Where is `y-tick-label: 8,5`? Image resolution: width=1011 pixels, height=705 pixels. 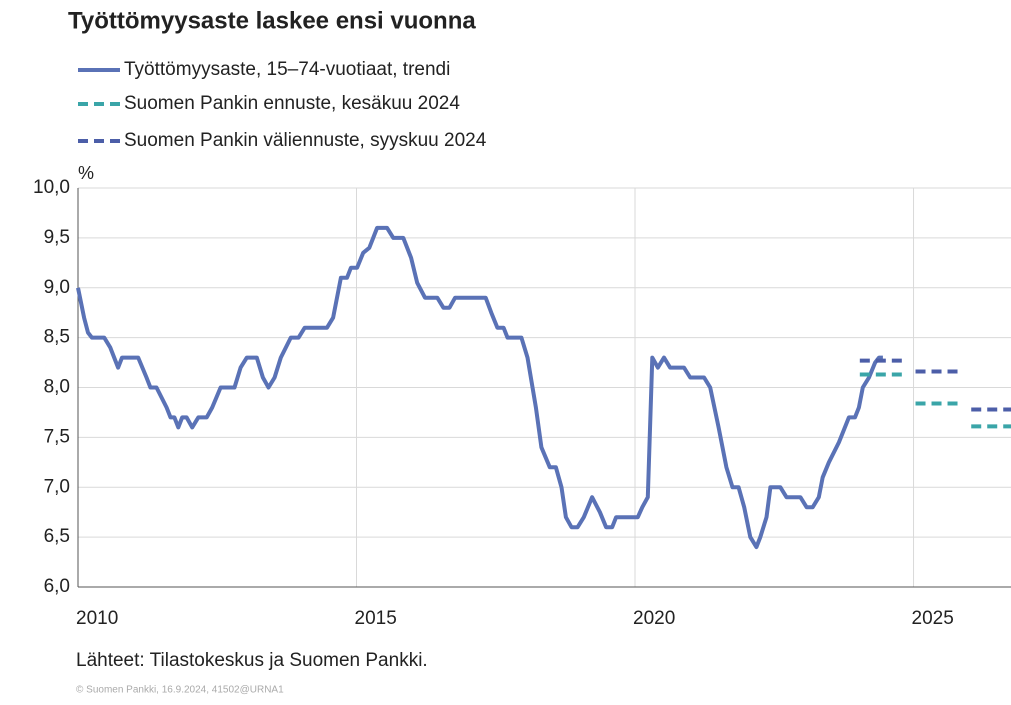
y-tick-label: 8,5 is located at coordinates (57, 337).